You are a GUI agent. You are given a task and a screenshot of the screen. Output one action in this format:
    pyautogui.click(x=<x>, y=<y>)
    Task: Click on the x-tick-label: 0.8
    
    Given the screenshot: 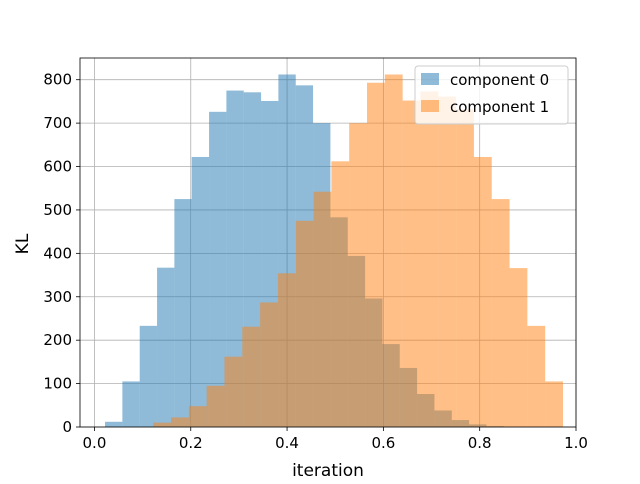 What is the action you would take?
    pyautogui.click(x=480, y=443)
    